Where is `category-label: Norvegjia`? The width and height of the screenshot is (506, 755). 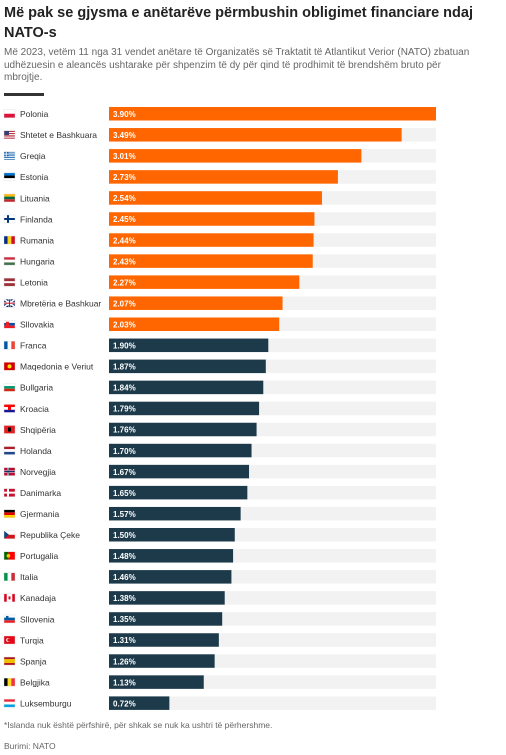 category-label: Norvegjia is located at coordinates (38, 472).